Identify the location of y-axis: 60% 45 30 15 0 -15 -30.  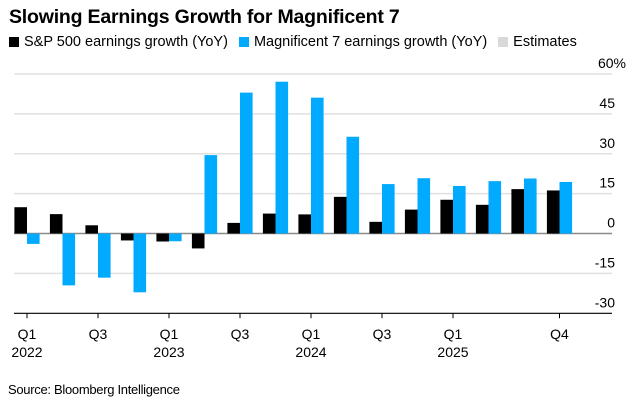
(610, 182).